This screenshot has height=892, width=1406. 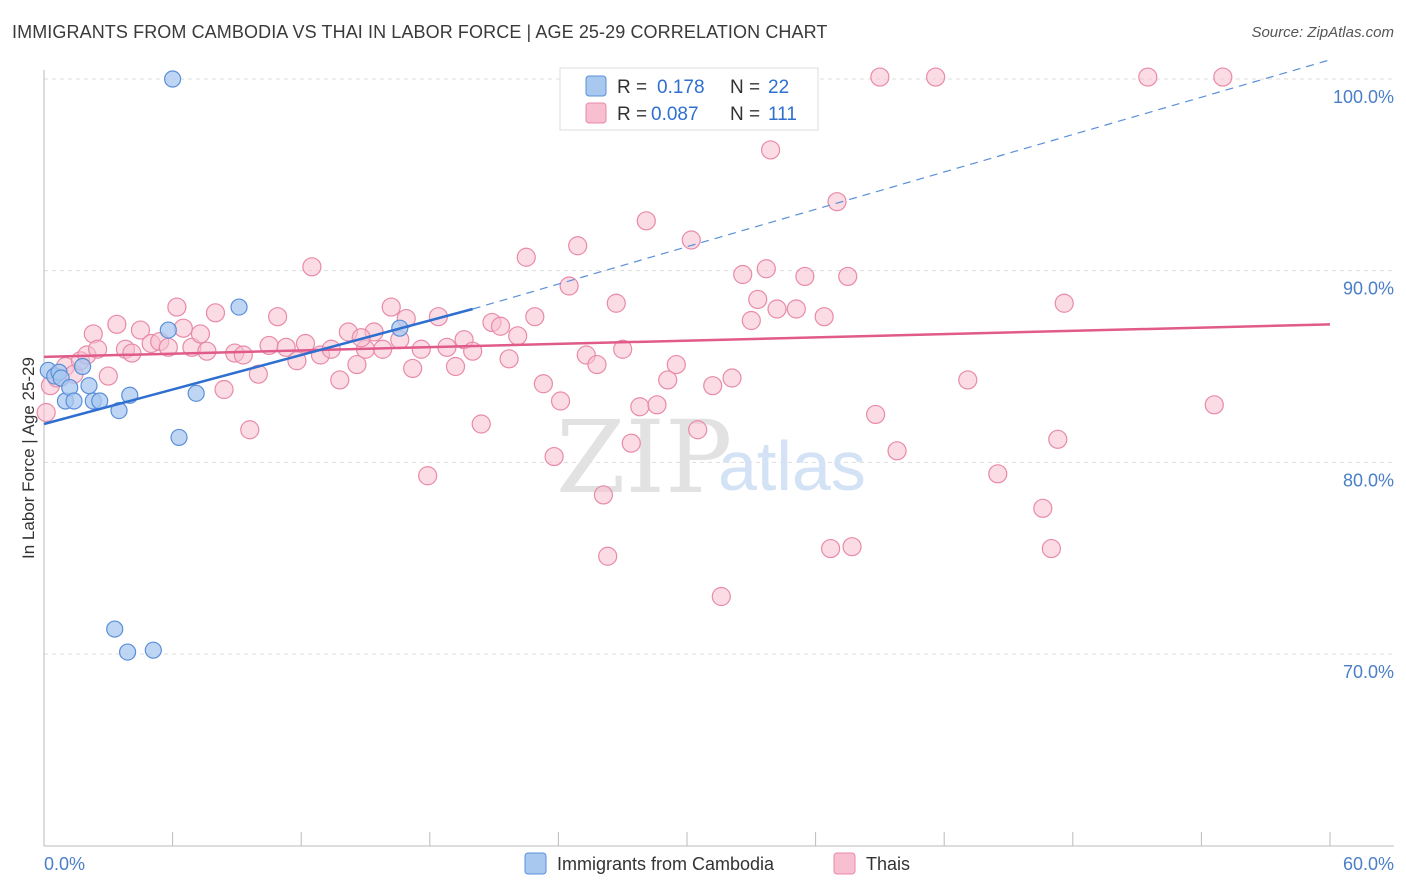 I want to click on legend-n-label-cambodia: N =, so click(x=745, y=87).